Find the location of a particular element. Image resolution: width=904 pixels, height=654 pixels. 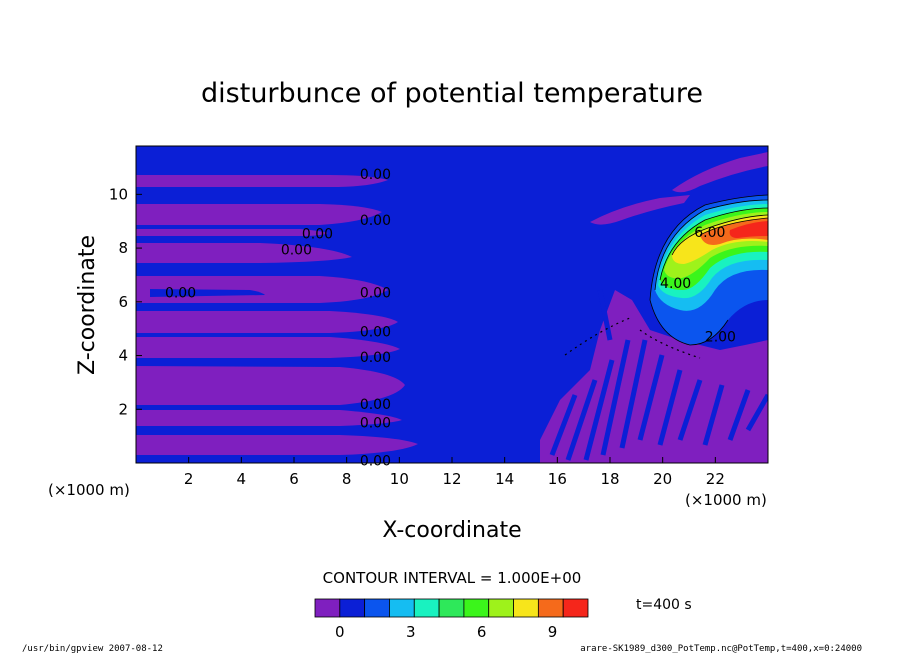

x-axis-unit-right: (×1000 m) is located at coordinates (726, 500).